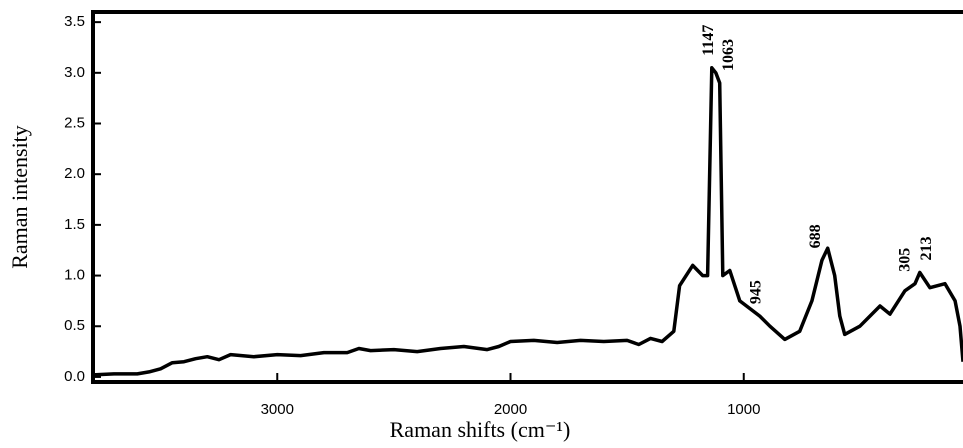 Image resolution: width=963 pixels, height=448 pixels. I want to click on y-tick-label: 0.0, so click(74, 376).